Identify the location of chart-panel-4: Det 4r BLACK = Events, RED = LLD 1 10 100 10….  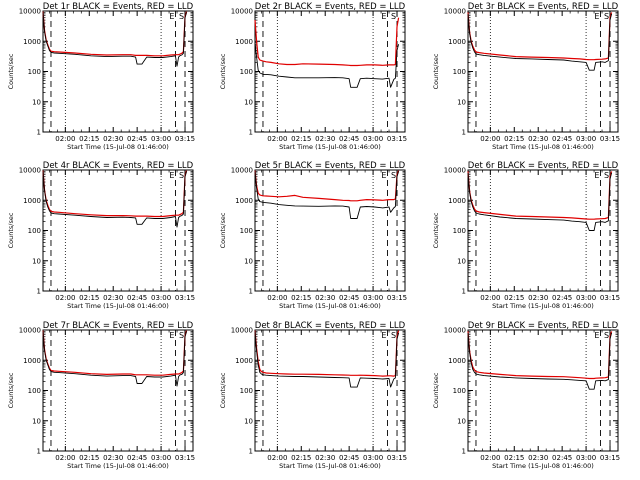
(101, 235).